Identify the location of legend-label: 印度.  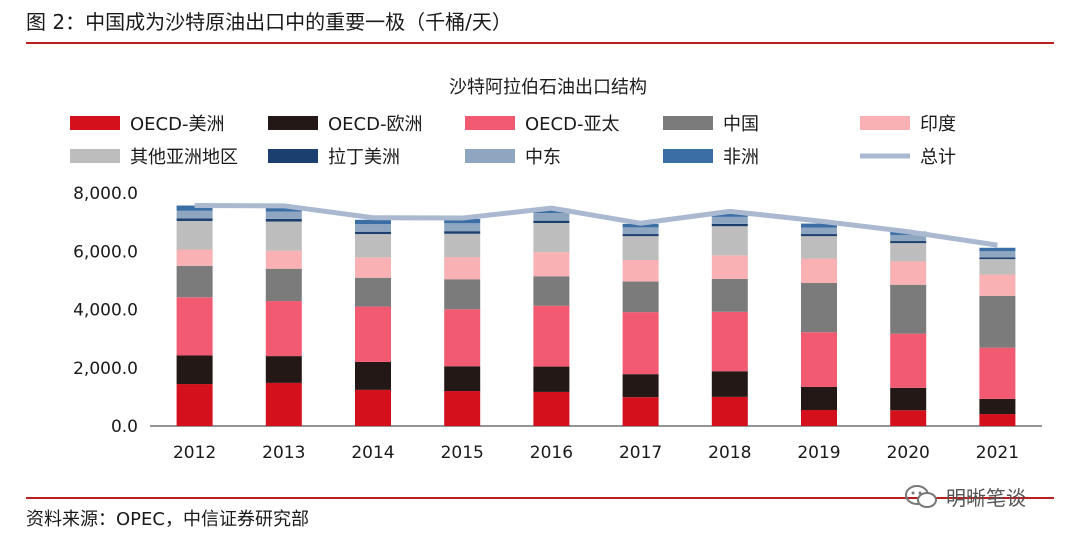
(938, 124).